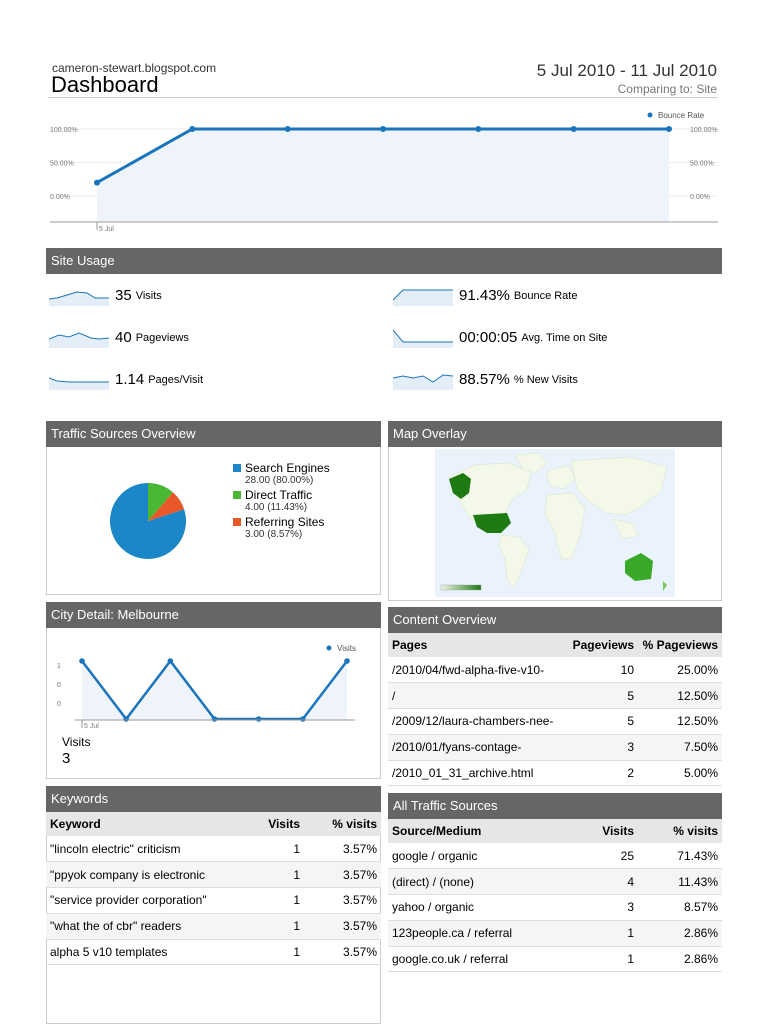  I want to click on metric-new-visits: 88.57% % New Visits, so click(485, 379).